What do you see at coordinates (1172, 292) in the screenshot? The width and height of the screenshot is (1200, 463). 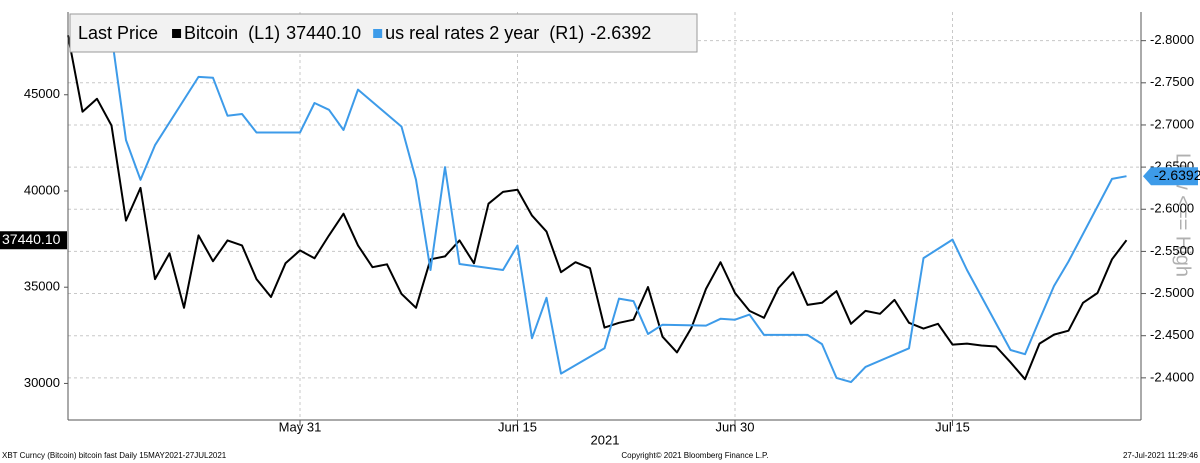 I see `y2-tick-label: -2.5000` at bounding box center [1172, 292].